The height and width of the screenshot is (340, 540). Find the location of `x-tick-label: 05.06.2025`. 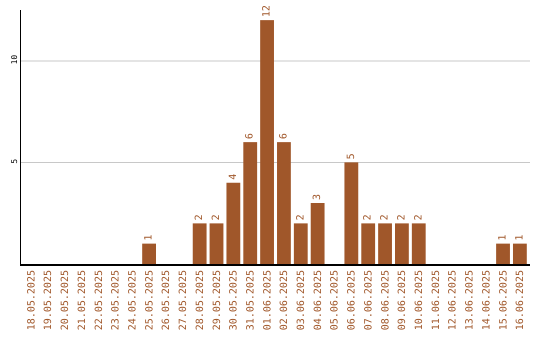

x-tick-label: 05.06.2025 is located at coordinates (335, 300).